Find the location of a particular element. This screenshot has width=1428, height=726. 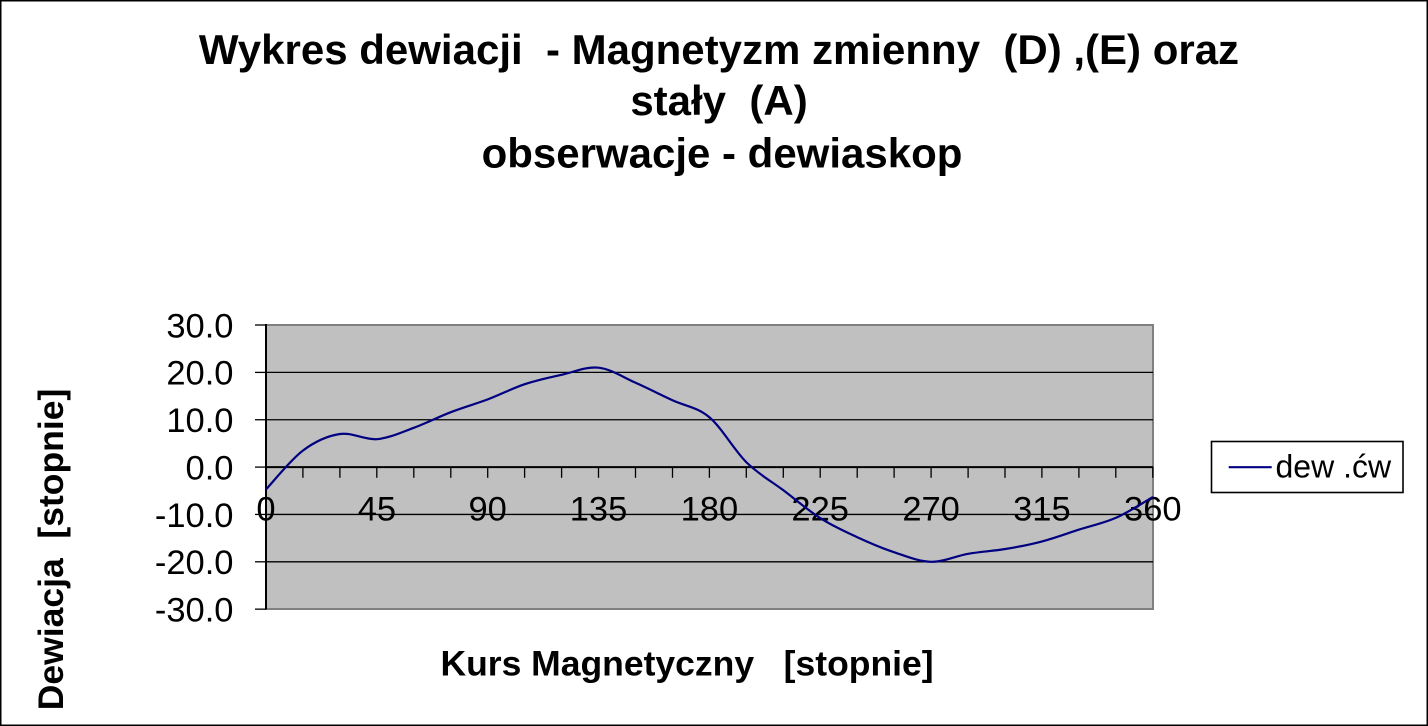

svg-text: dew .ćw is located at coordinates (1334, 467).